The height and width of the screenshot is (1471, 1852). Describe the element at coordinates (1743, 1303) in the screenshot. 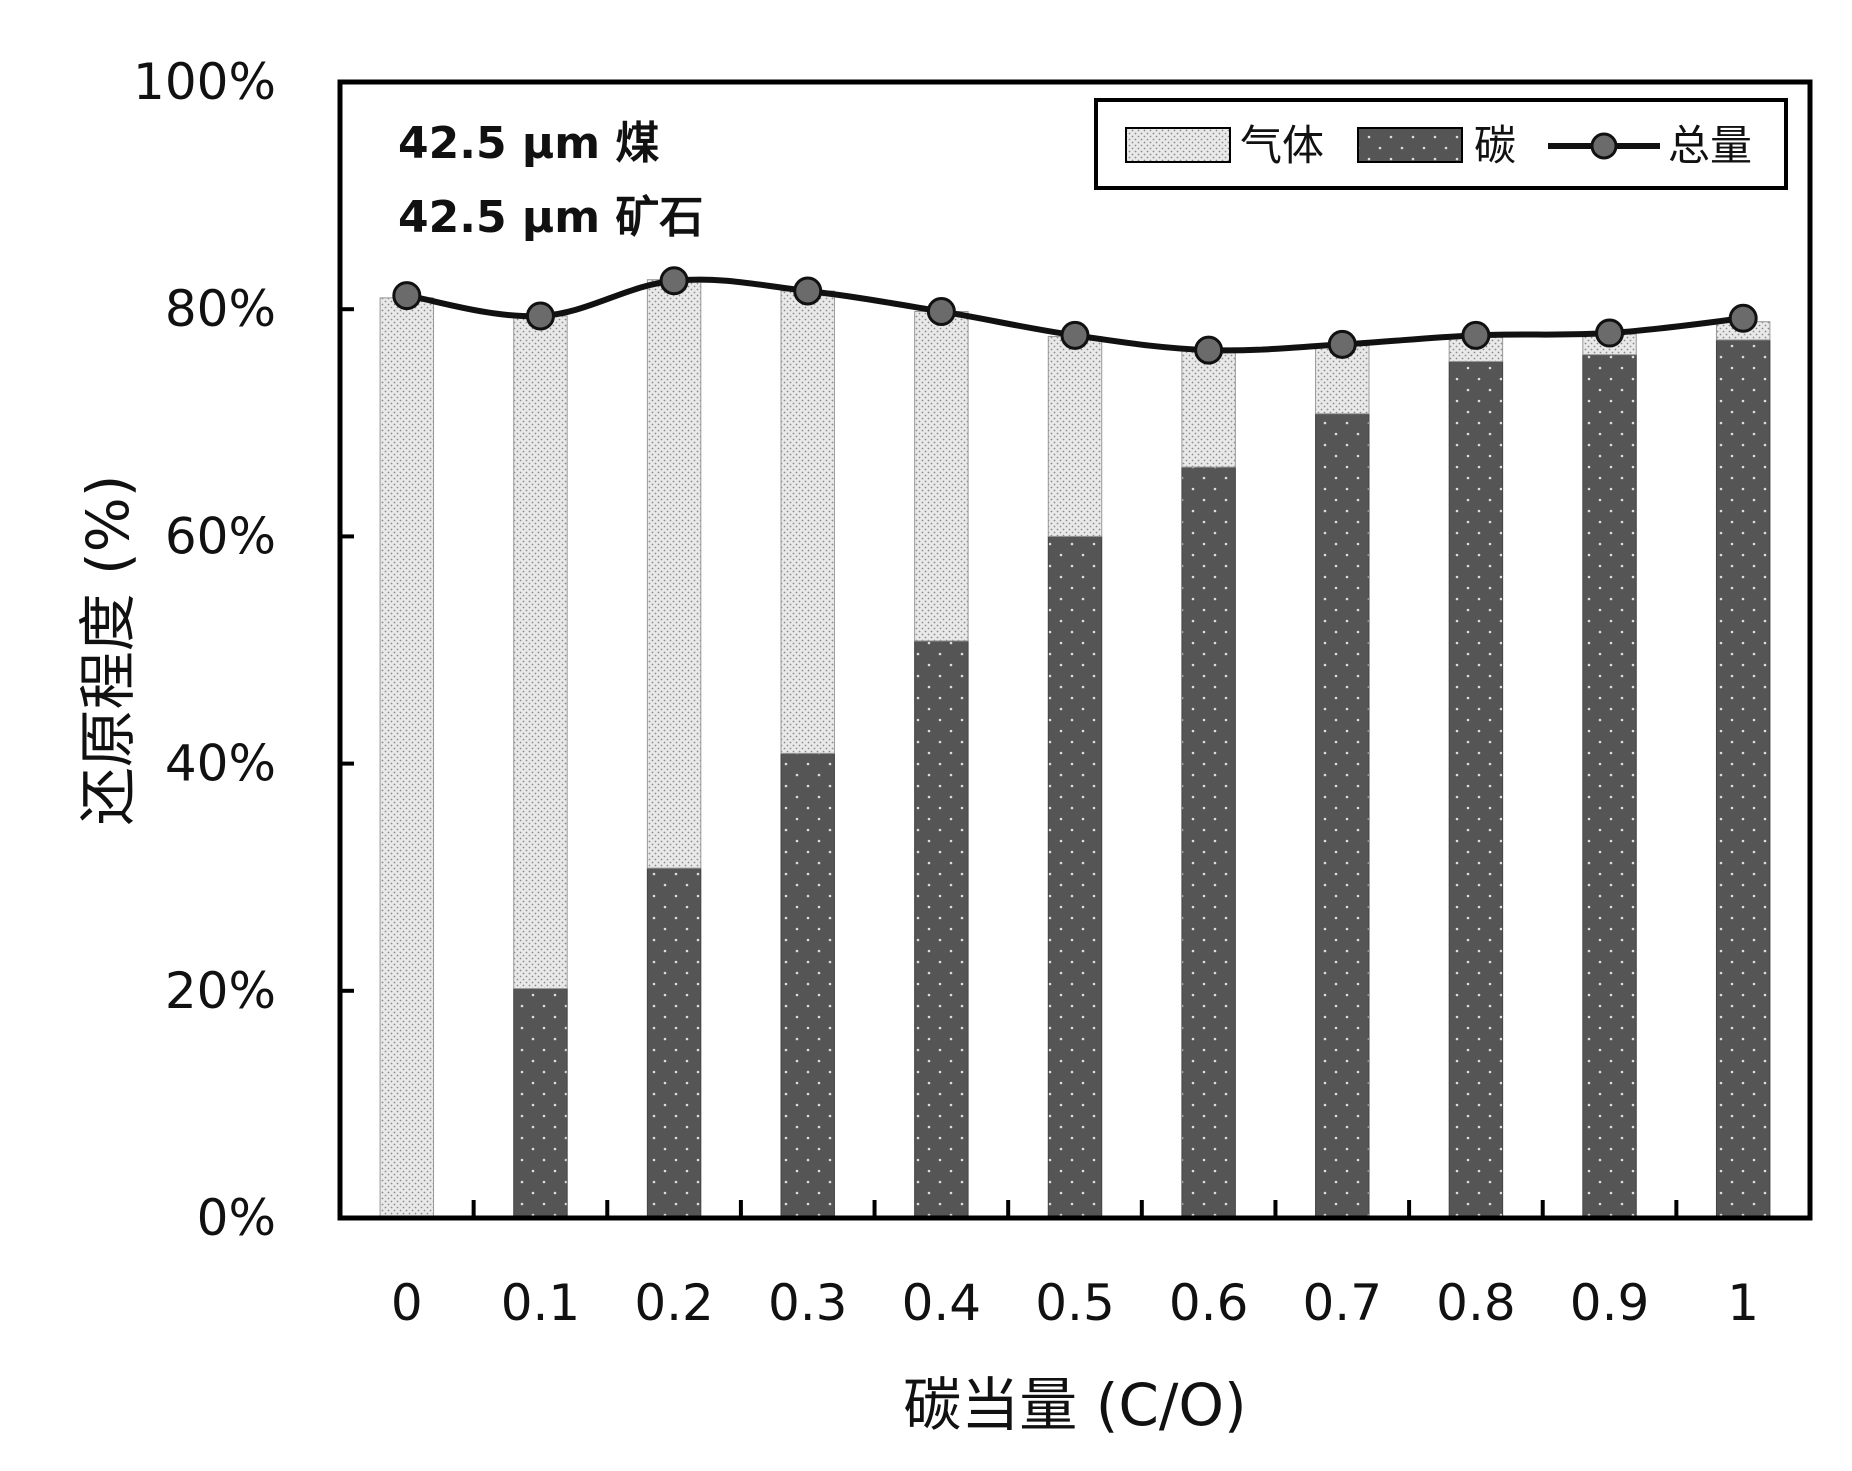

I see `x-tick-label: 1` at that location.